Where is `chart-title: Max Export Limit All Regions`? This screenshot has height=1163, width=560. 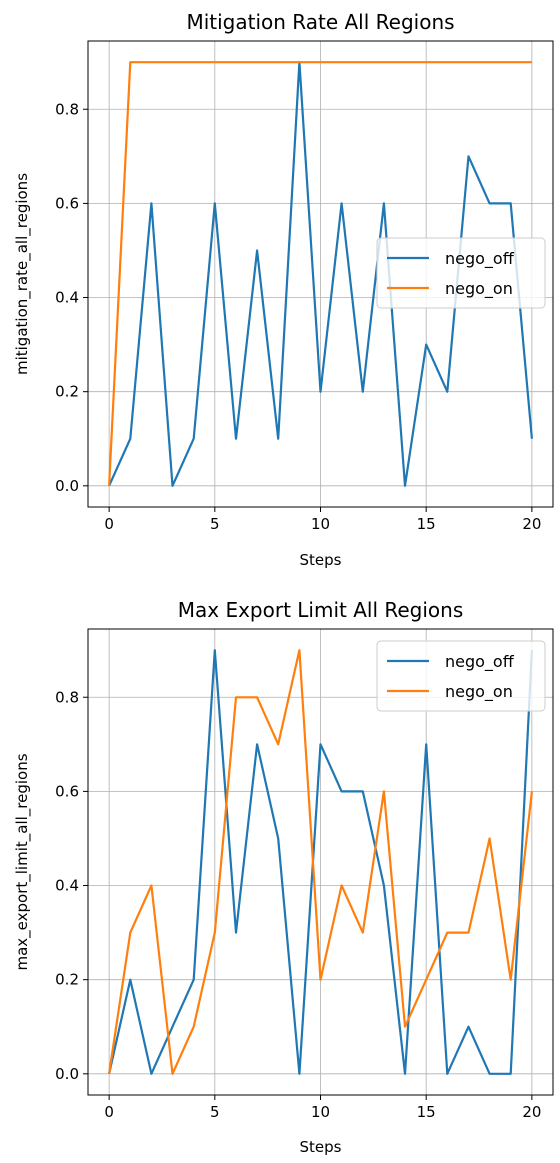 chart-title: Max Export Limit All Regions is located at coordinates (321, 610).